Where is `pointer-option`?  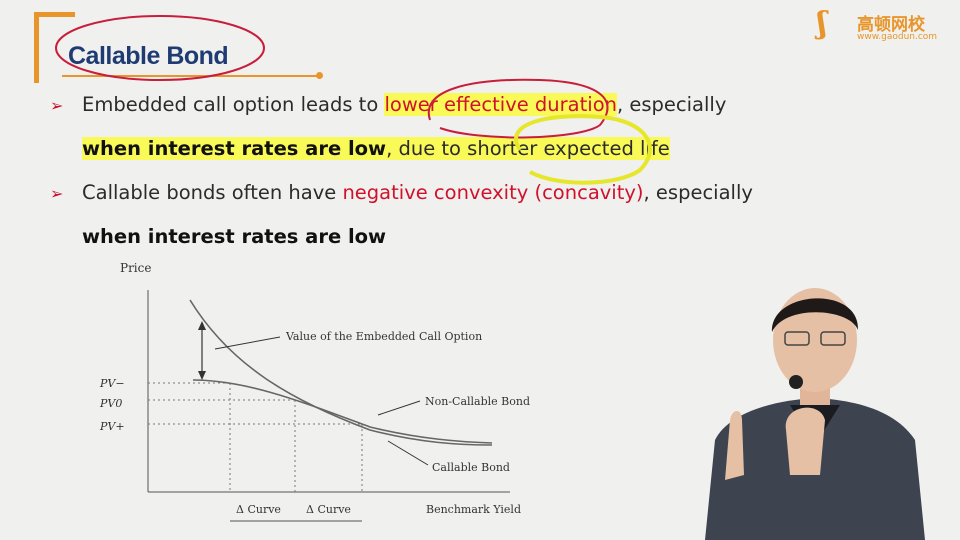
pointer-option is located at coordinates (247, 343).